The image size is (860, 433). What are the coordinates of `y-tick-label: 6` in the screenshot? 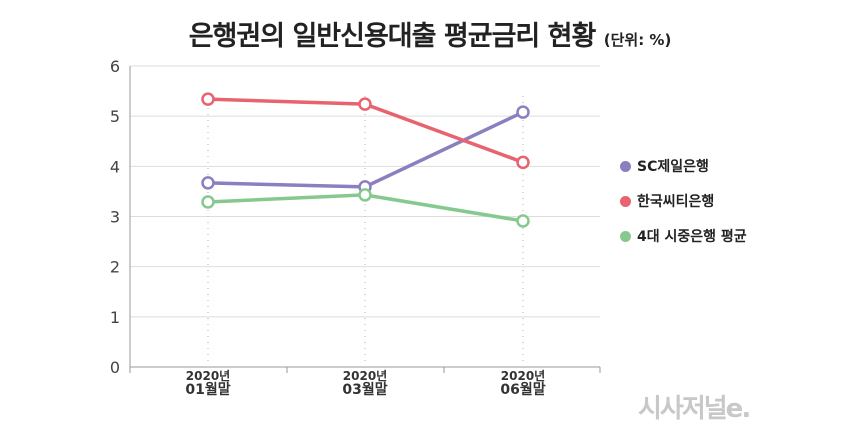 It's located at (115, 66).